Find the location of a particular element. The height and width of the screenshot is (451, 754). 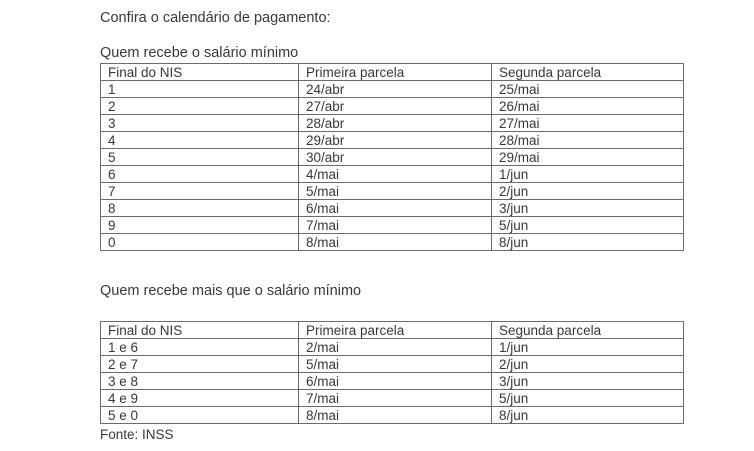

table-row: 4 e 9 7/mai 5/jun is located at coordinates (392, 398).